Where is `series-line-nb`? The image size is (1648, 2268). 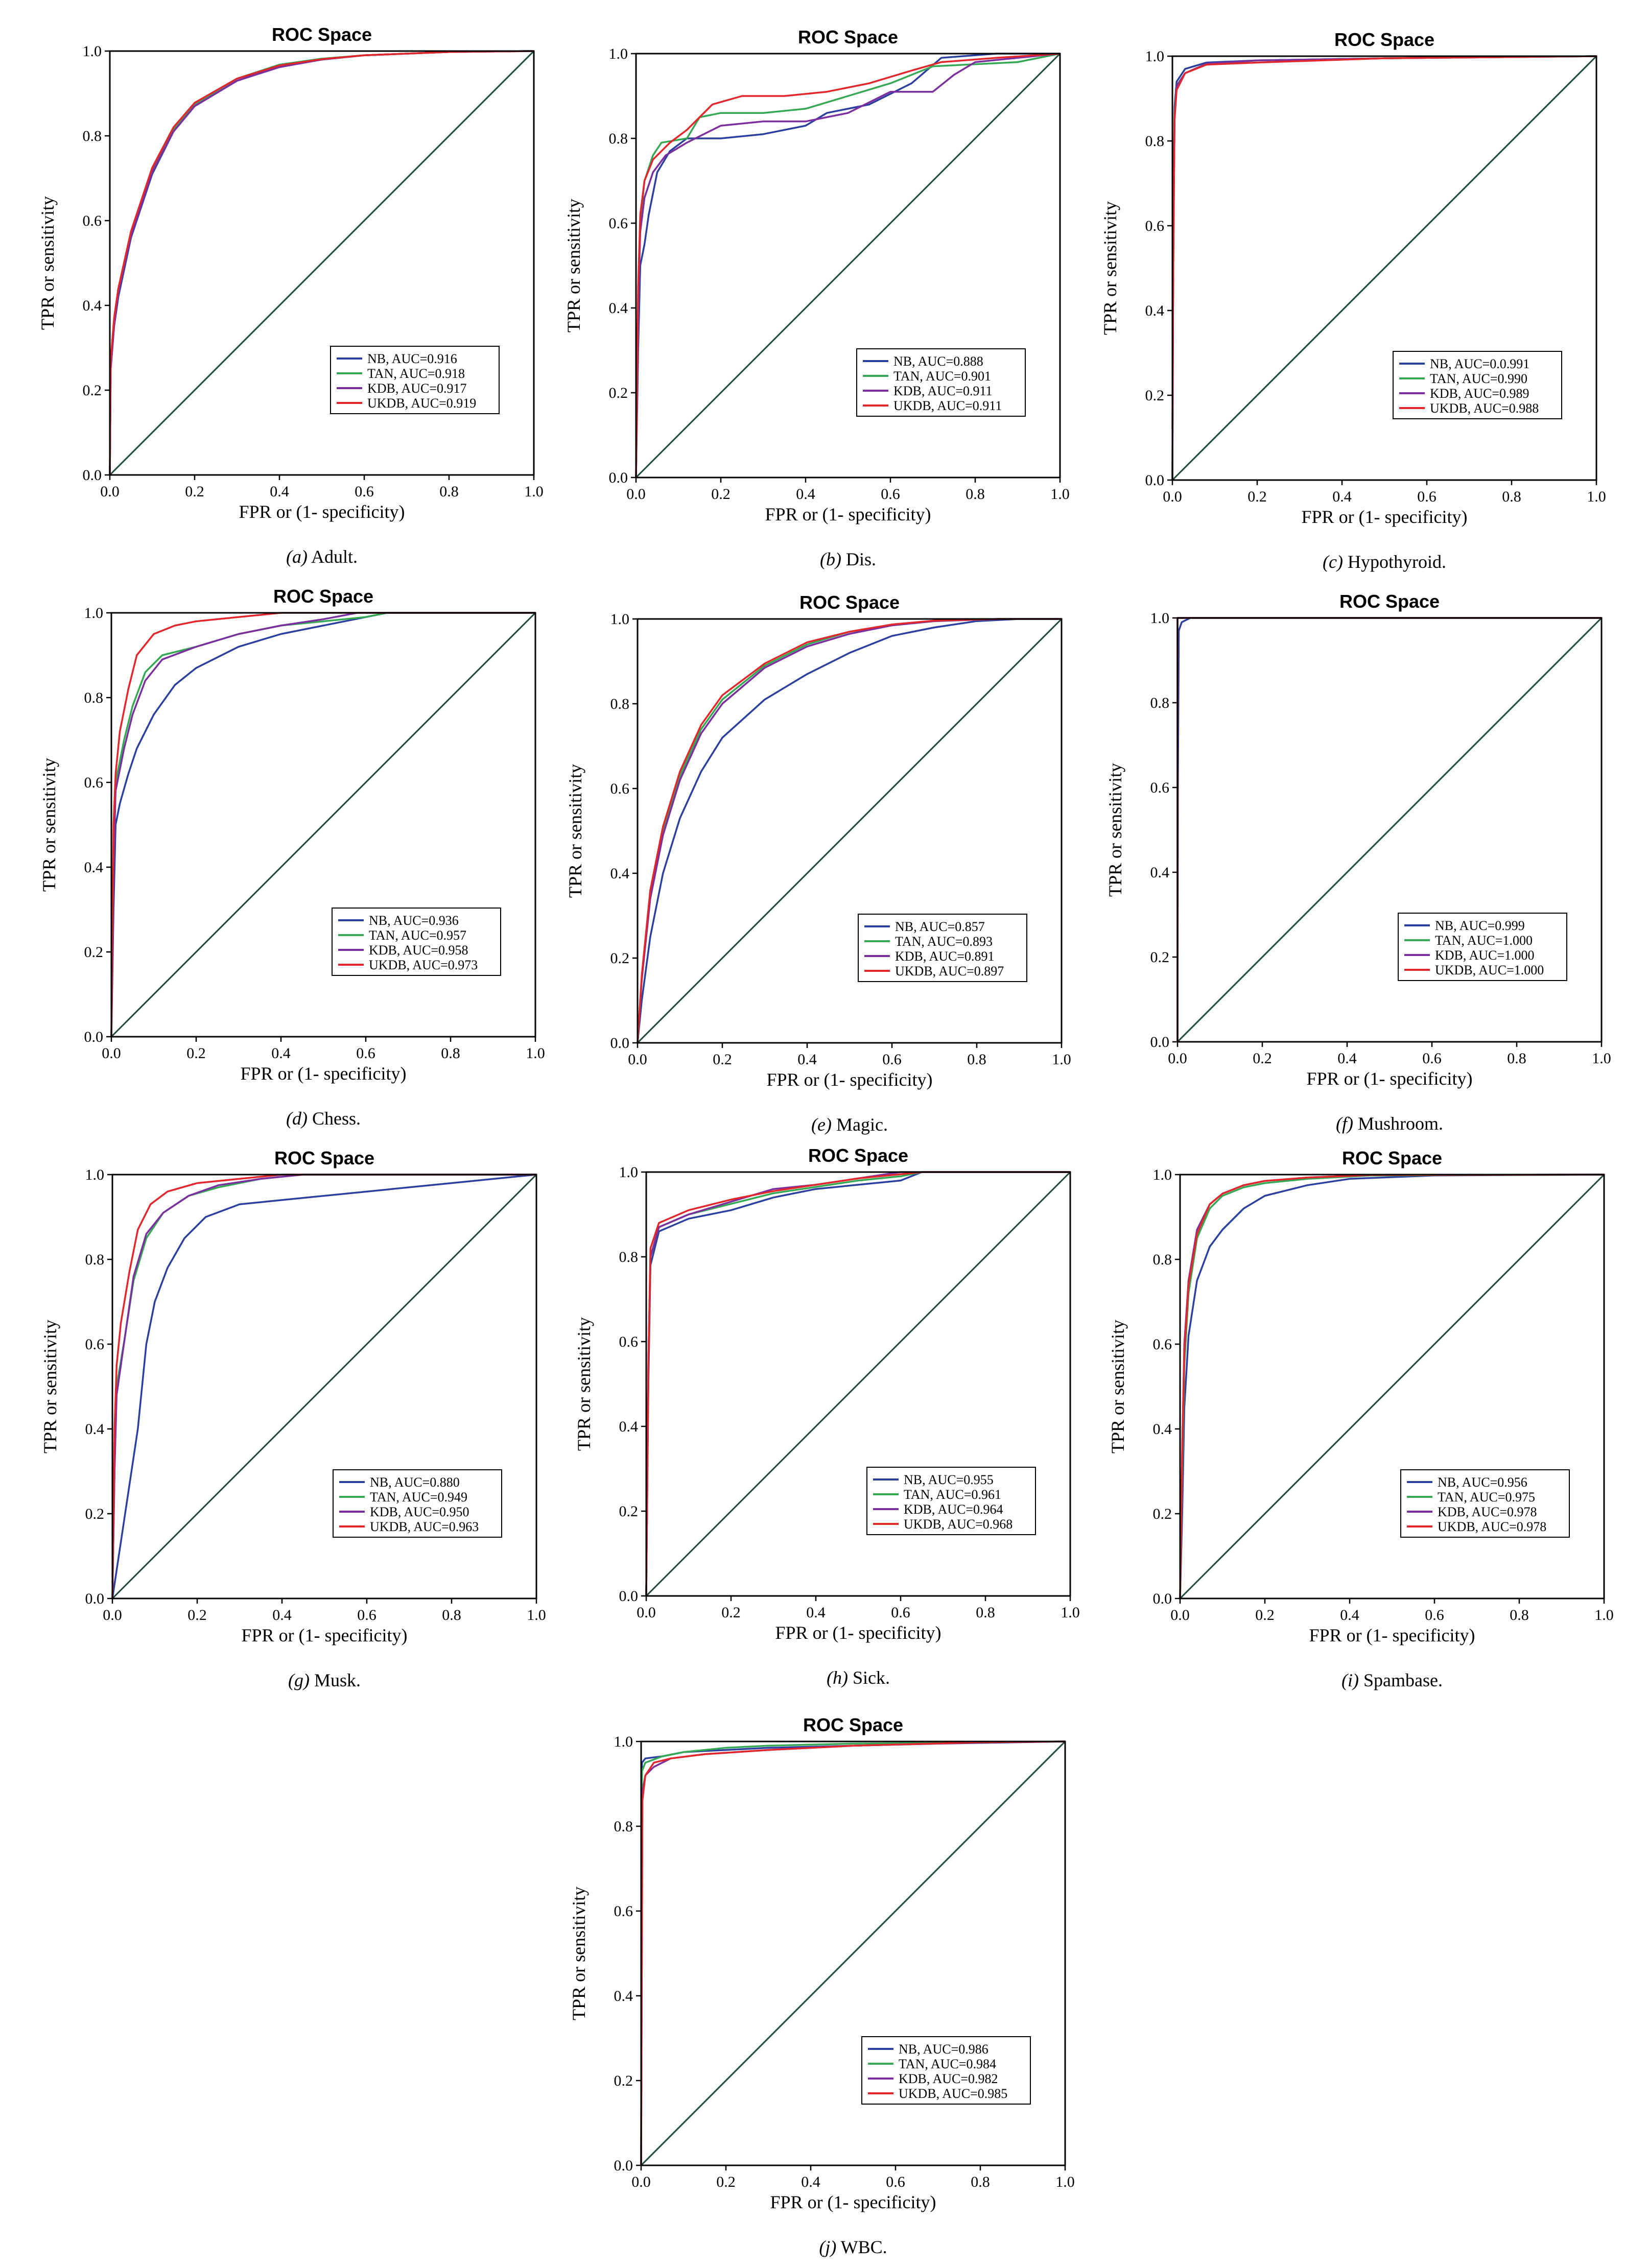 series-line-nb is located at coordinates (324, 1386).